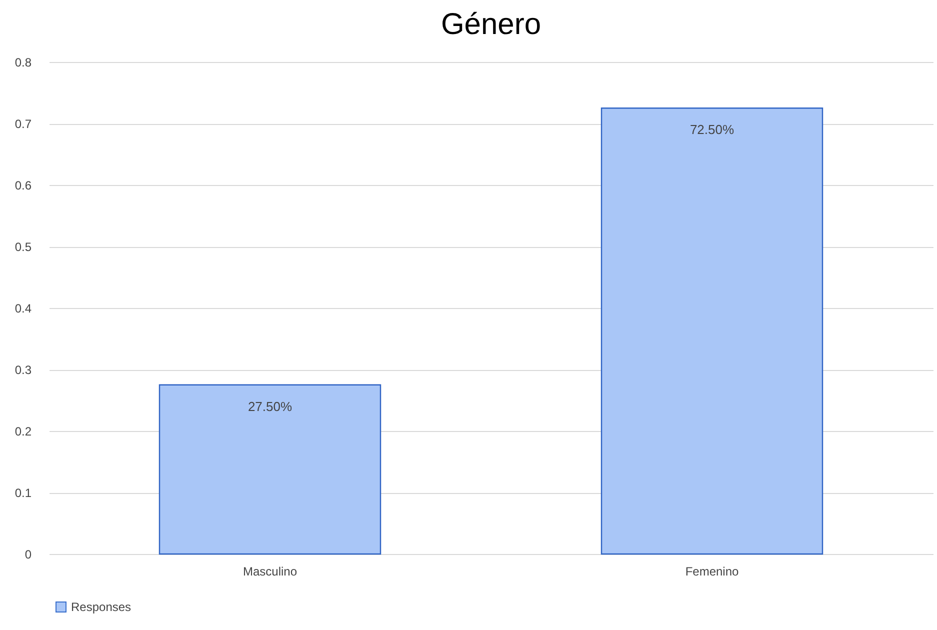 Image resolution: width=937 pixels, height=630 pixels. Describe the element at coordinates (270, 571) in the screenshot. I see `x-tick-label: Masculino` at that location.